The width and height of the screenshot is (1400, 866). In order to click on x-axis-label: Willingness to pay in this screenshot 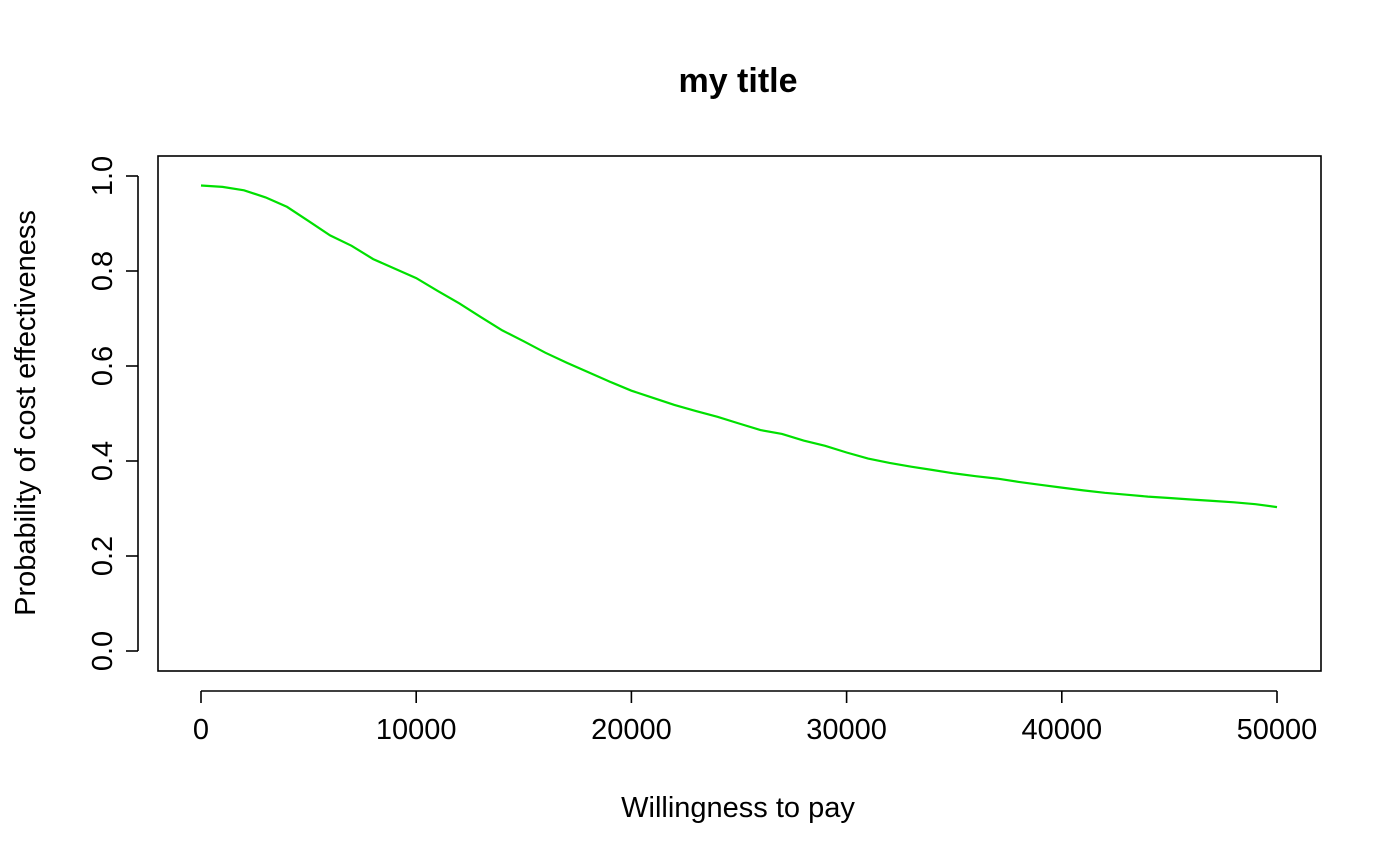, I will do `click(738, 808)`.